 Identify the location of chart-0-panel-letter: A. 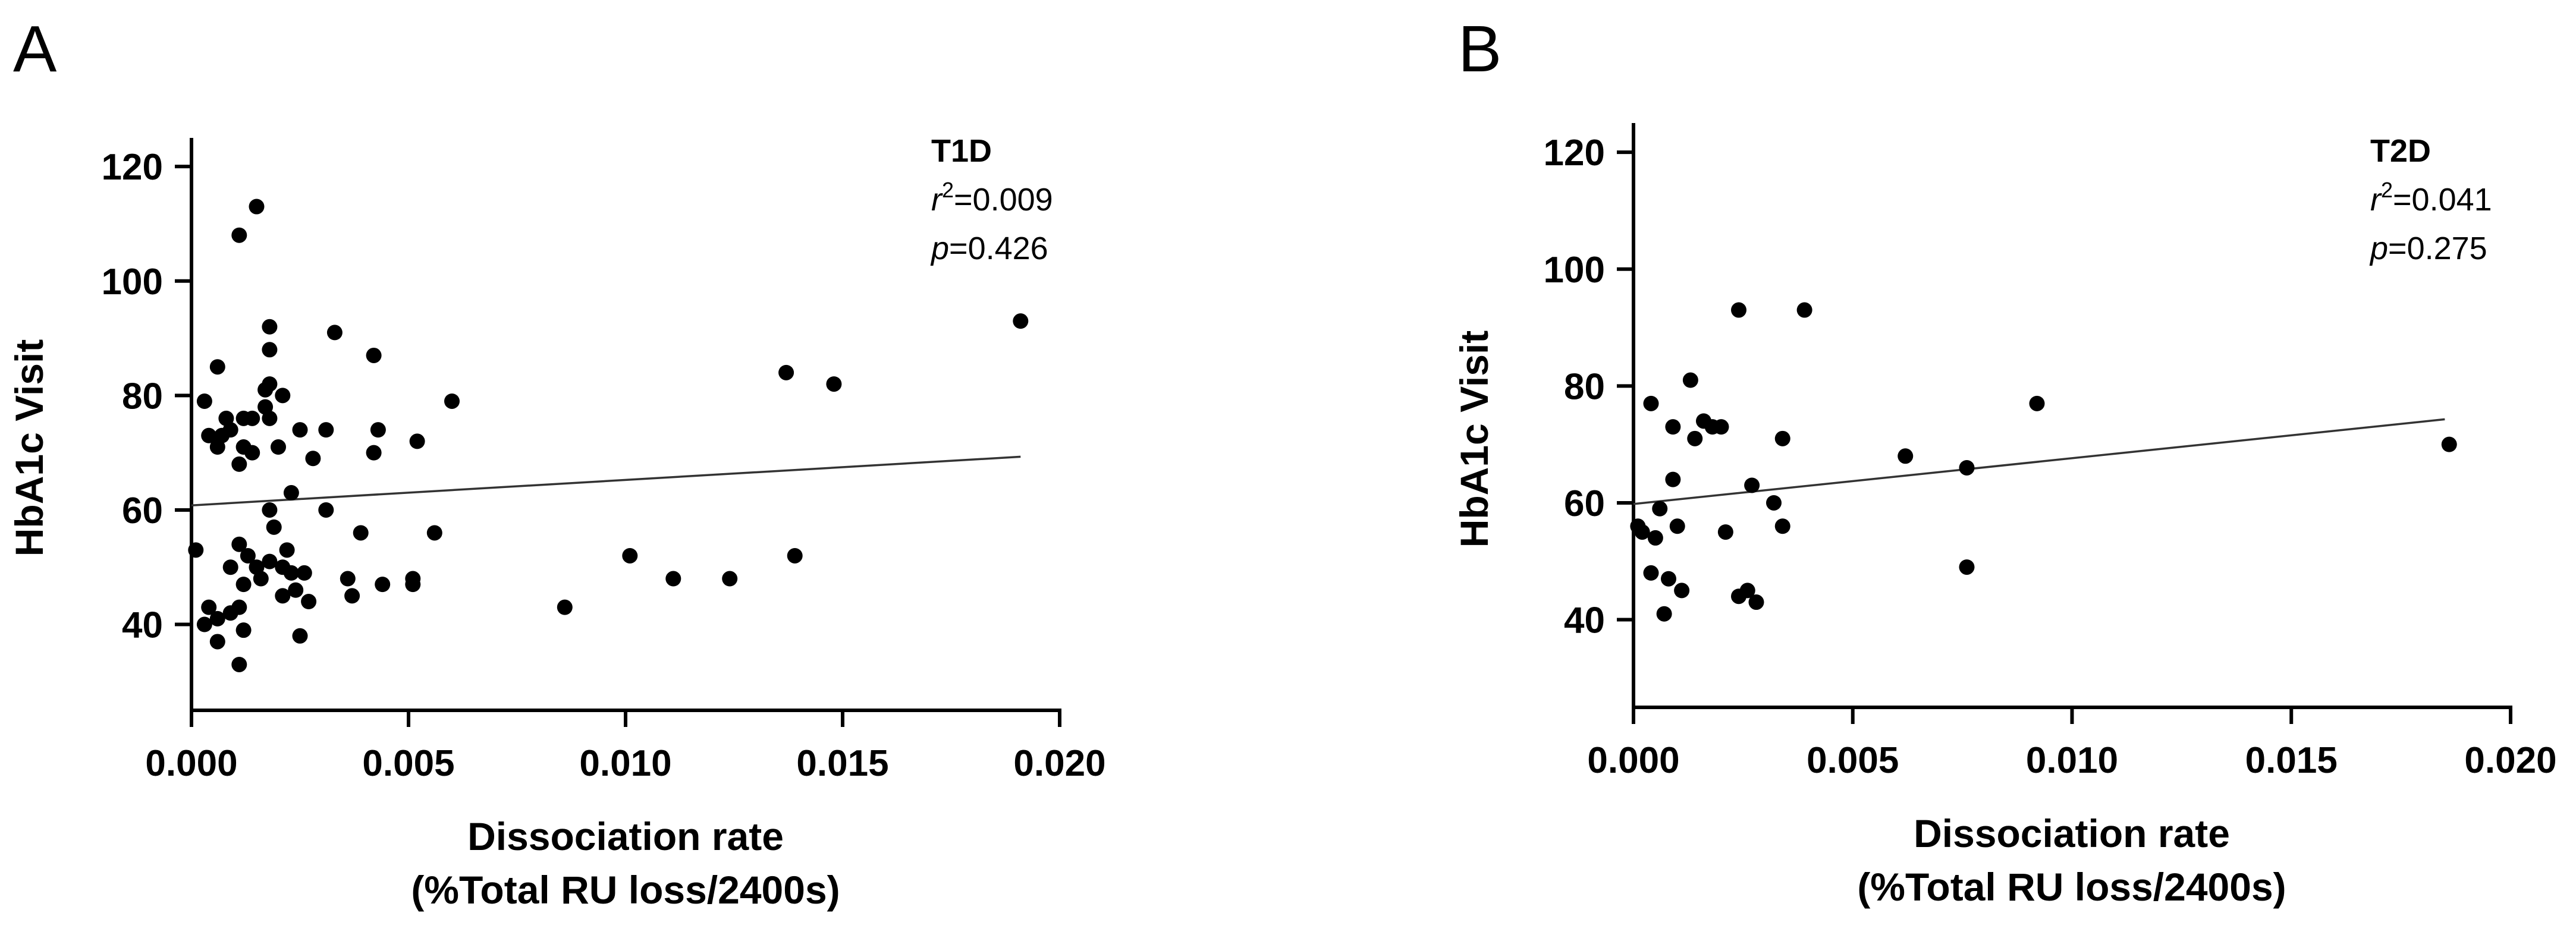
(35, 49).